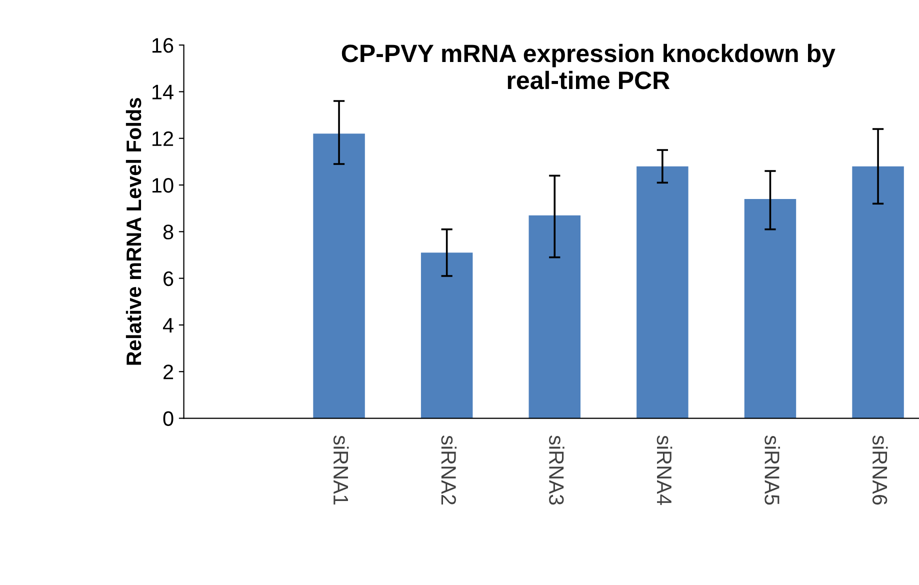  I want to click on x-tick-label: siRNA4, so click(664, 470).